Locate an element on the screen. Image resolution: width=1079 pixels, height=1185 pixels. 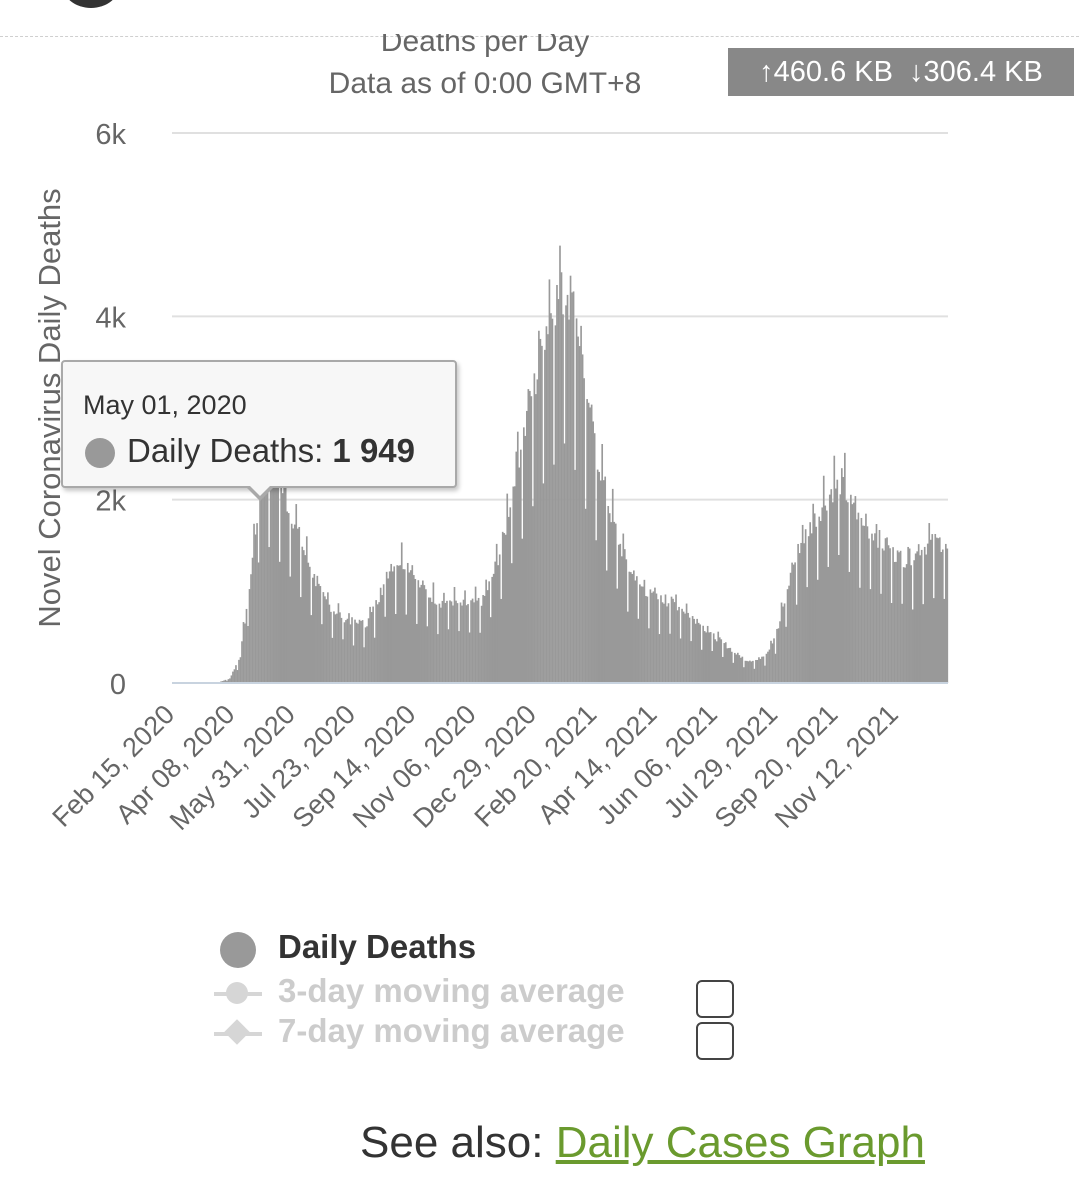
legend-item-daily-deaths: Daily Deaths is located at coordinates (420, 950).